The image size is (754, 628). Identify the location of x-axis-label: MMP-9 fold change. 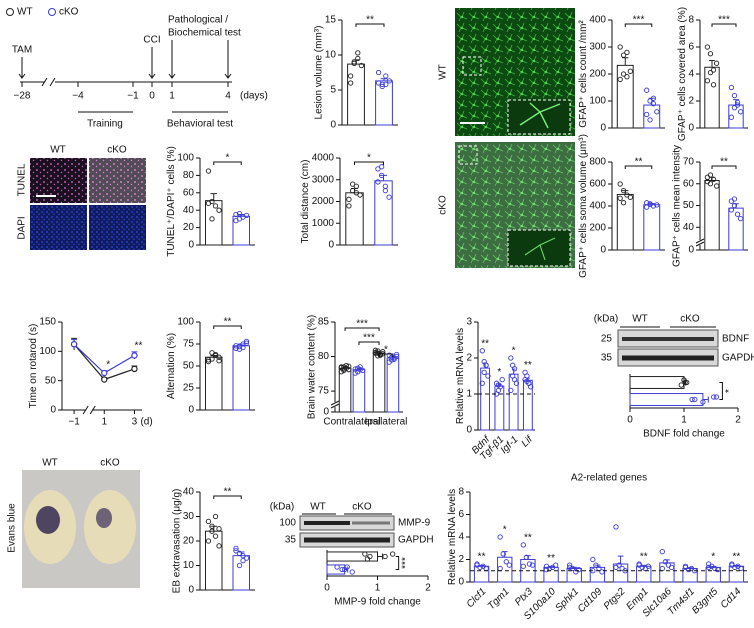
(377, 602).